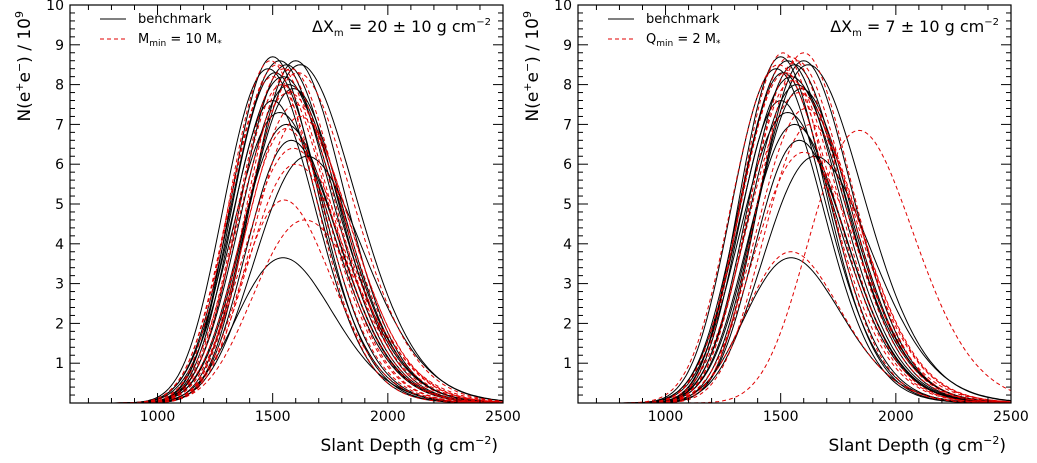 This screenshot has width=1037, height=463. What do you see at coordinates (401, 28) in the screenshot?
I see `annotation: ΔXm = 20 ± 10 g cm−2` at bounding box center [401, 28].